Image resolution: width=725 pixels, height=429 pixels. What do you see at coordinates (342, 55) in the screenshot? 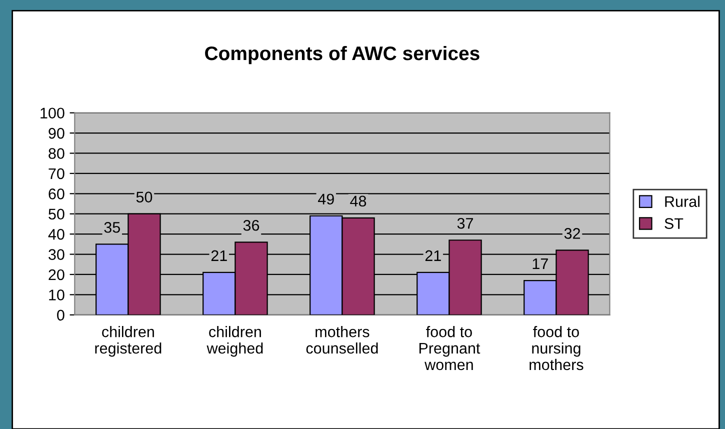
I see `chart-title: Components of AWC services` at bounding box center [342, 55].